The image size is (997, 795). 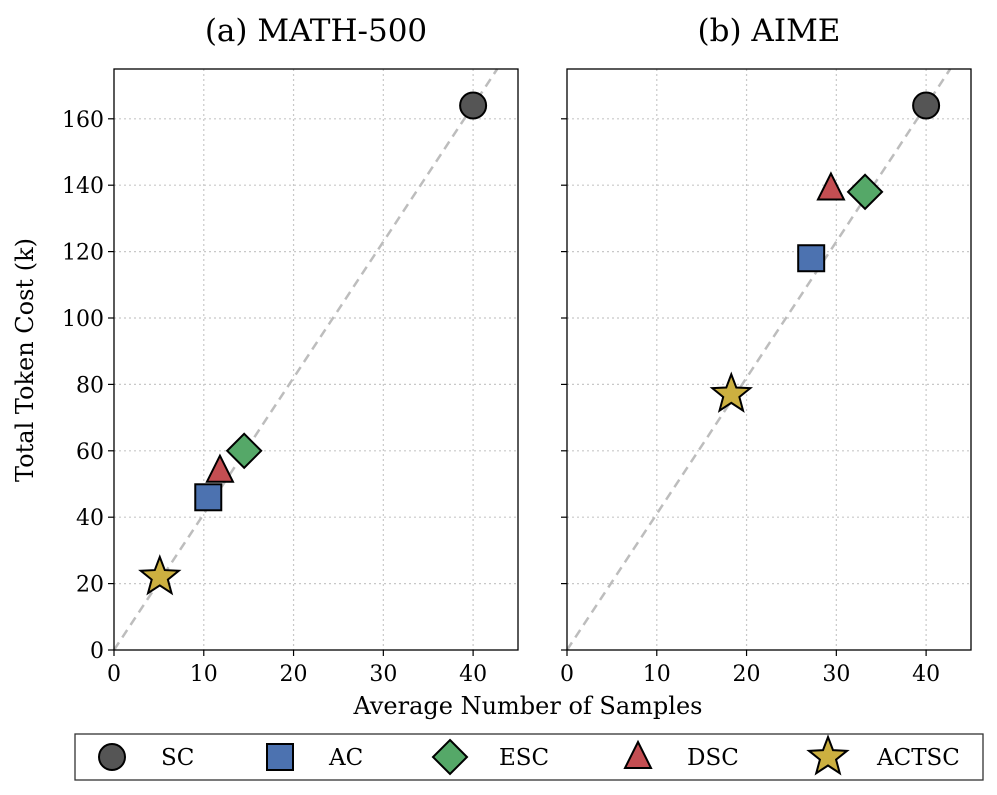 What do you see at coordinates (527, 706) in the screenshot?
I see `x-axis-label: Average Number of Samples` at bounding box center [527, 706].